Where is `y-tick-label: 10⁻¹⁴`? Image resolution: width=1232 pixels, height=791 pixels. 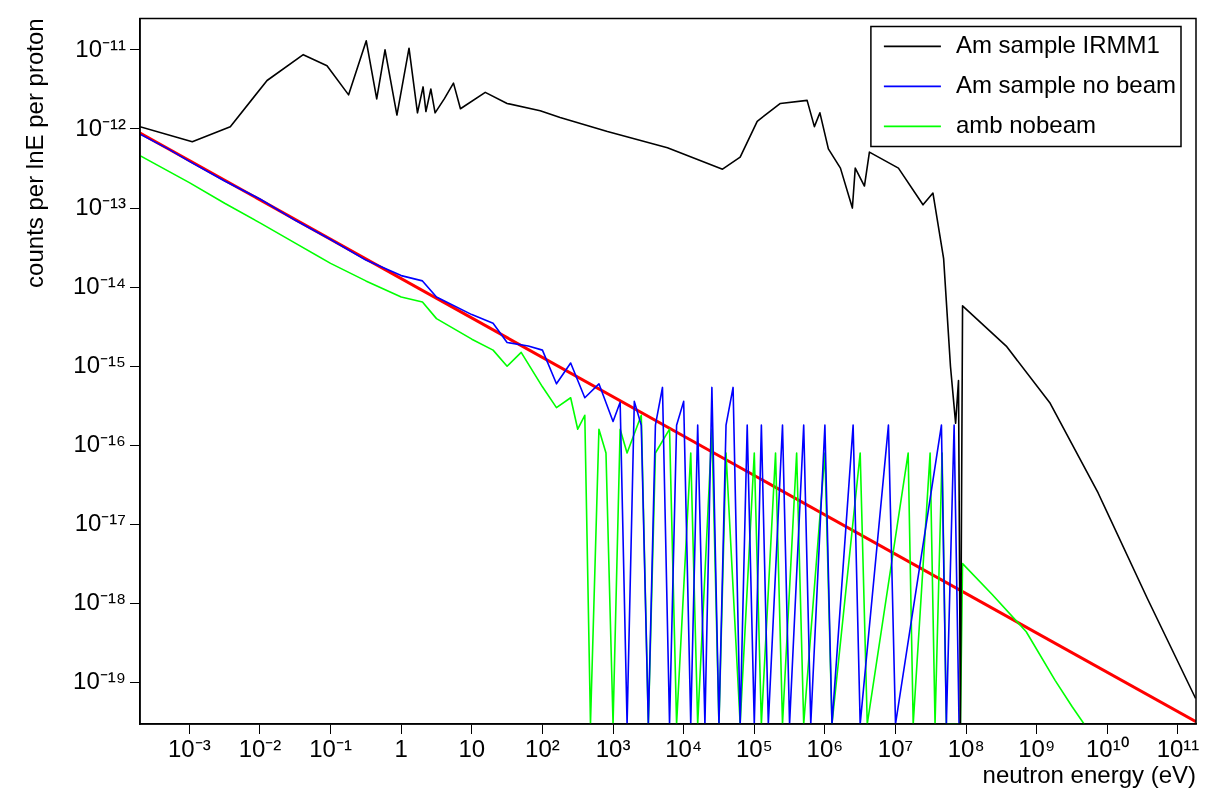 y-tick-label: 10⁻¹⁴ is located at coordinates (99, 285).